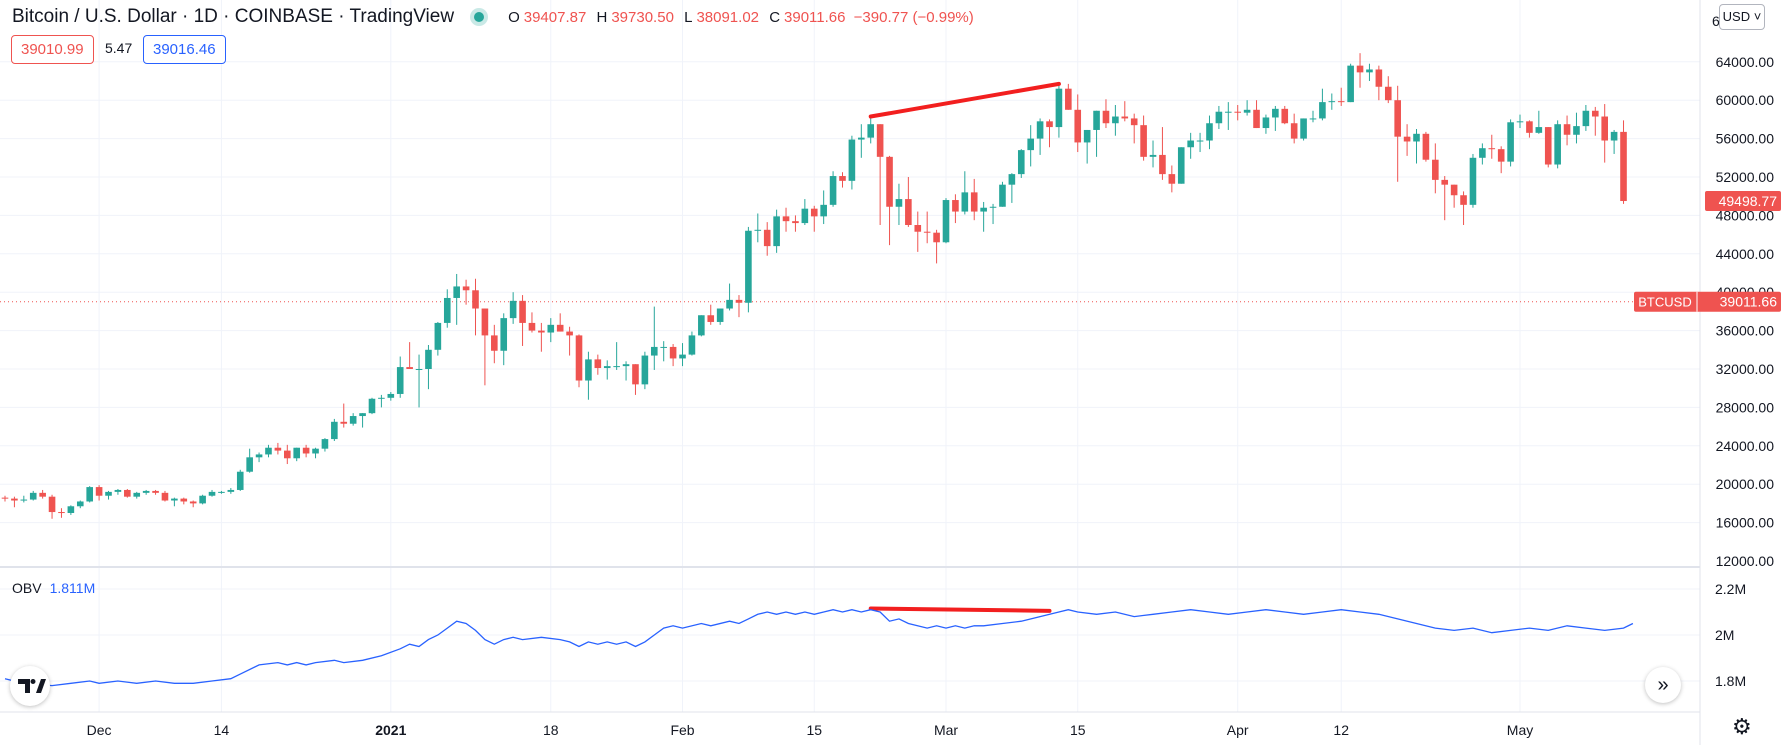 The height and width of the screenshot is (745, 1783). What do you see at coordinates (1238, 730) in the screenshot?
I see `time-tick-label: Apr` at bounding box center [1238, 730].